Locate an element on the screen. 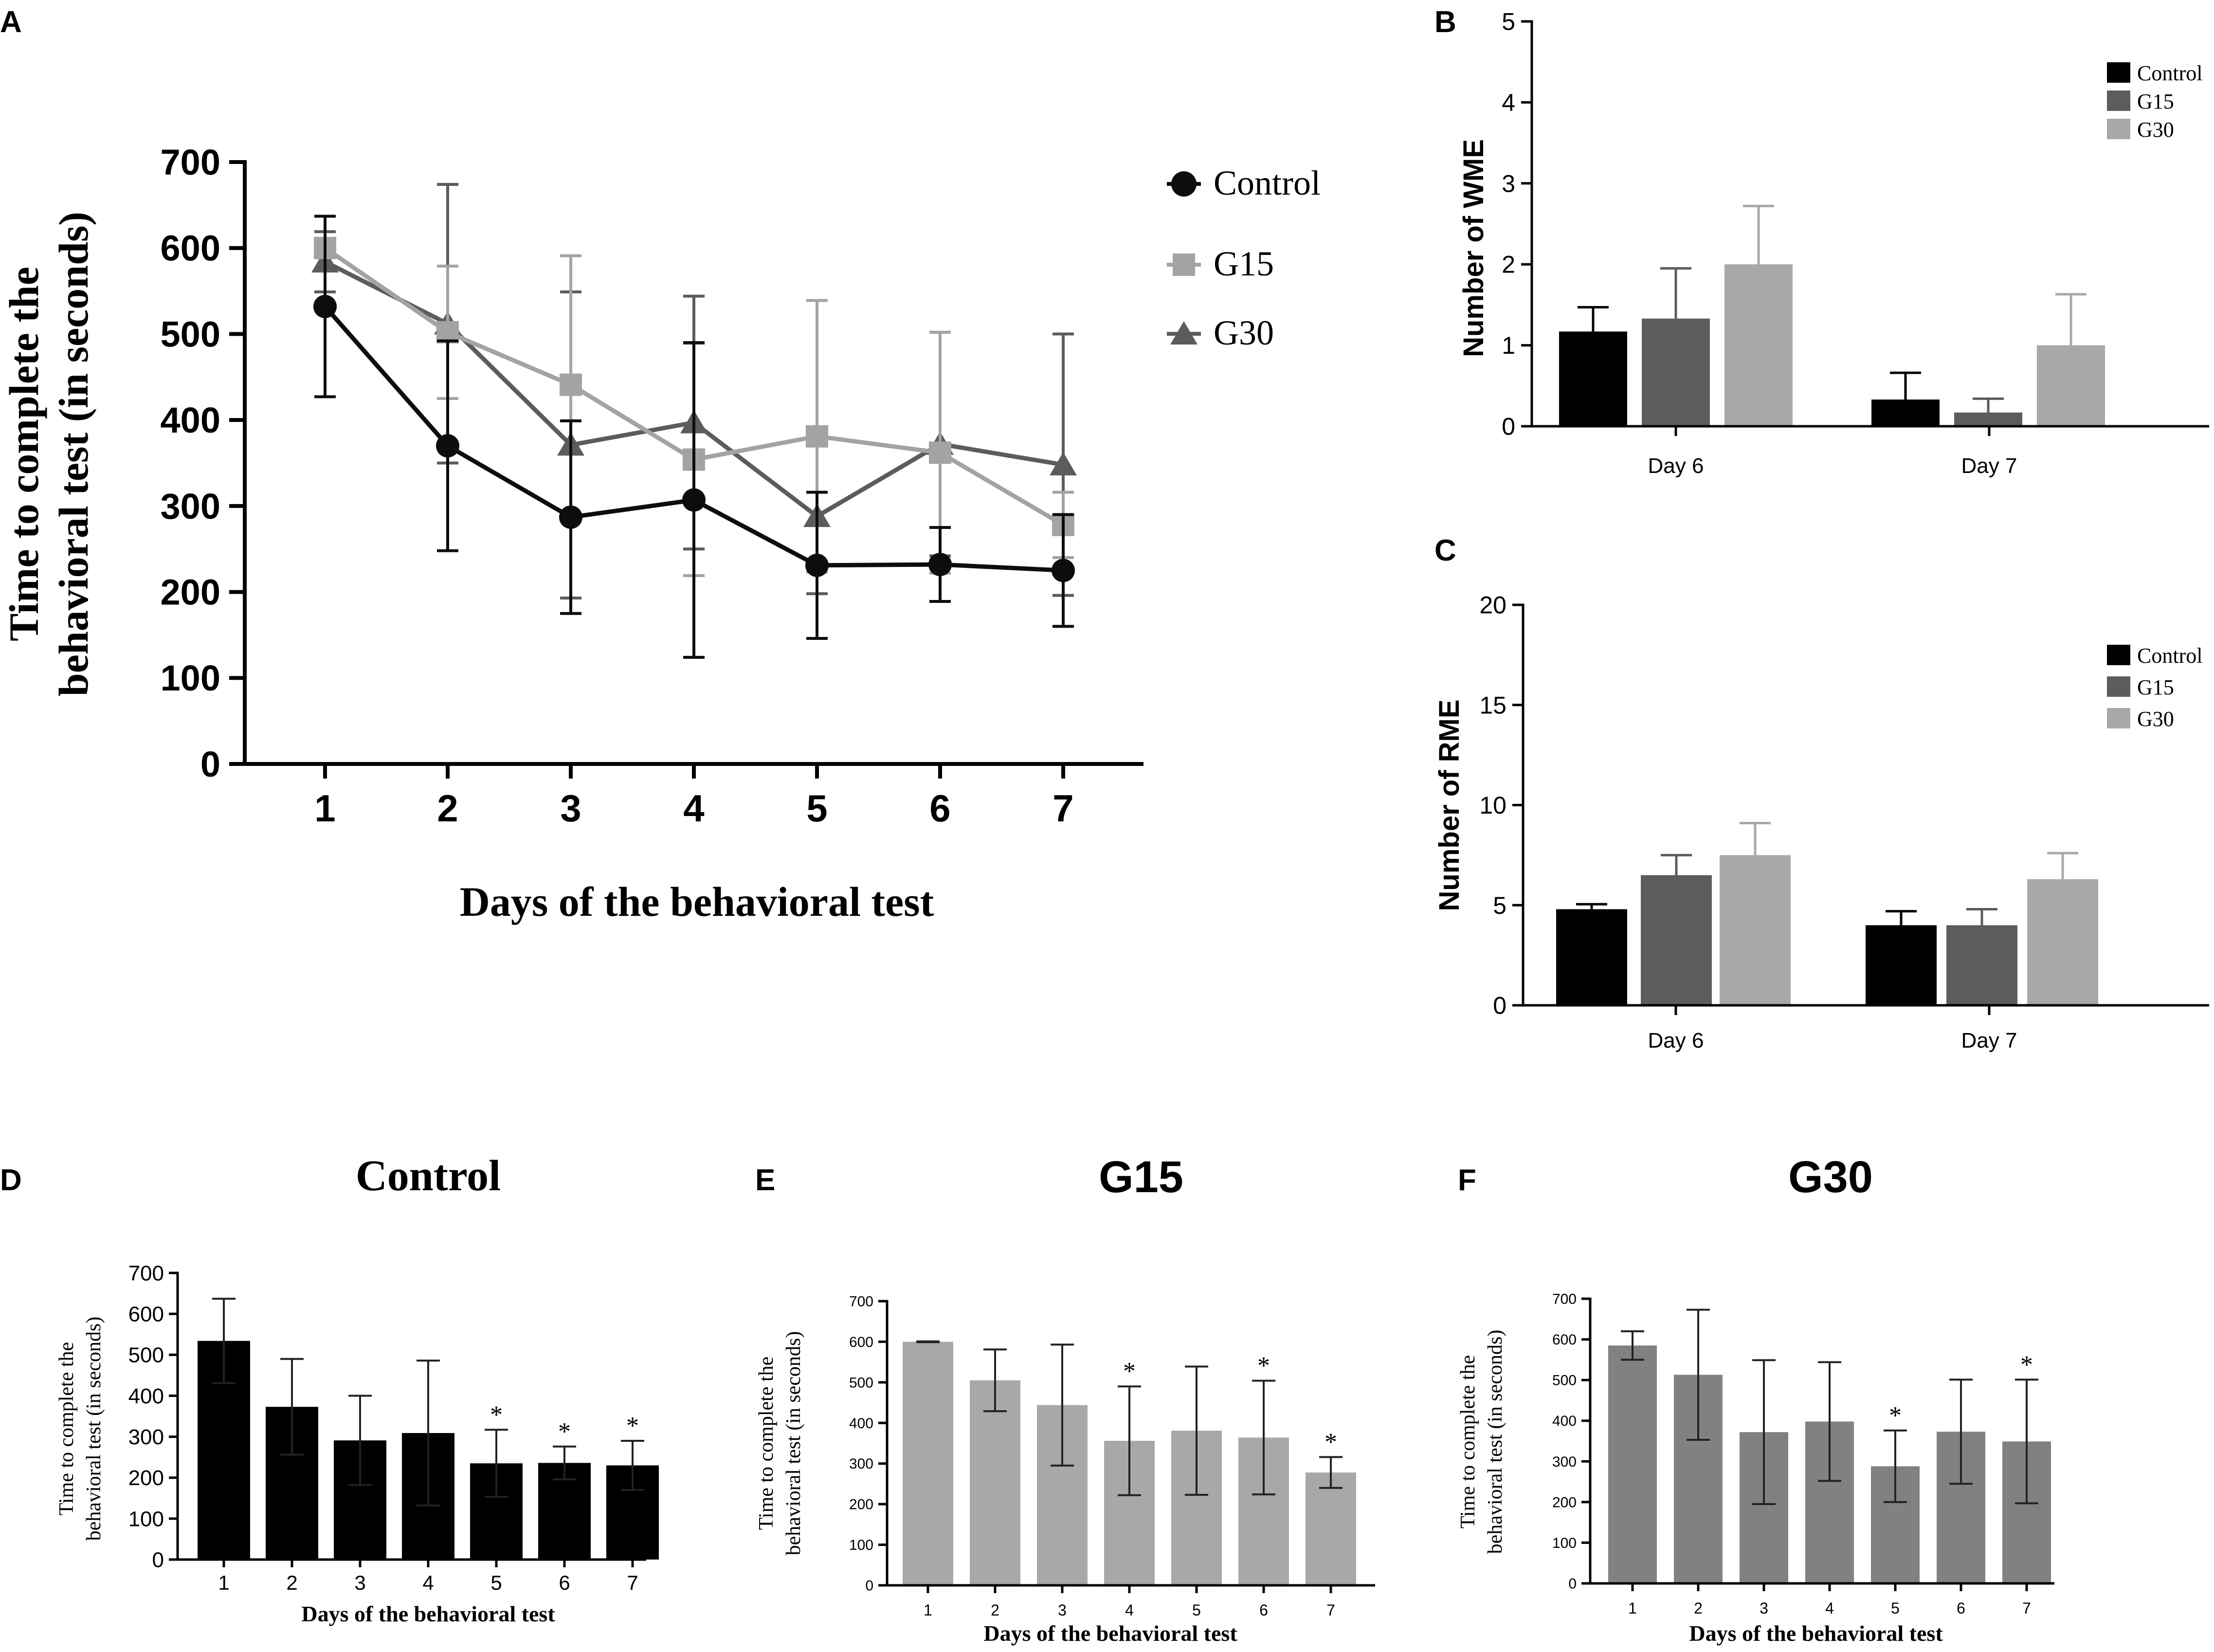  legend-marker-control is located at coordinates (1184, 184).